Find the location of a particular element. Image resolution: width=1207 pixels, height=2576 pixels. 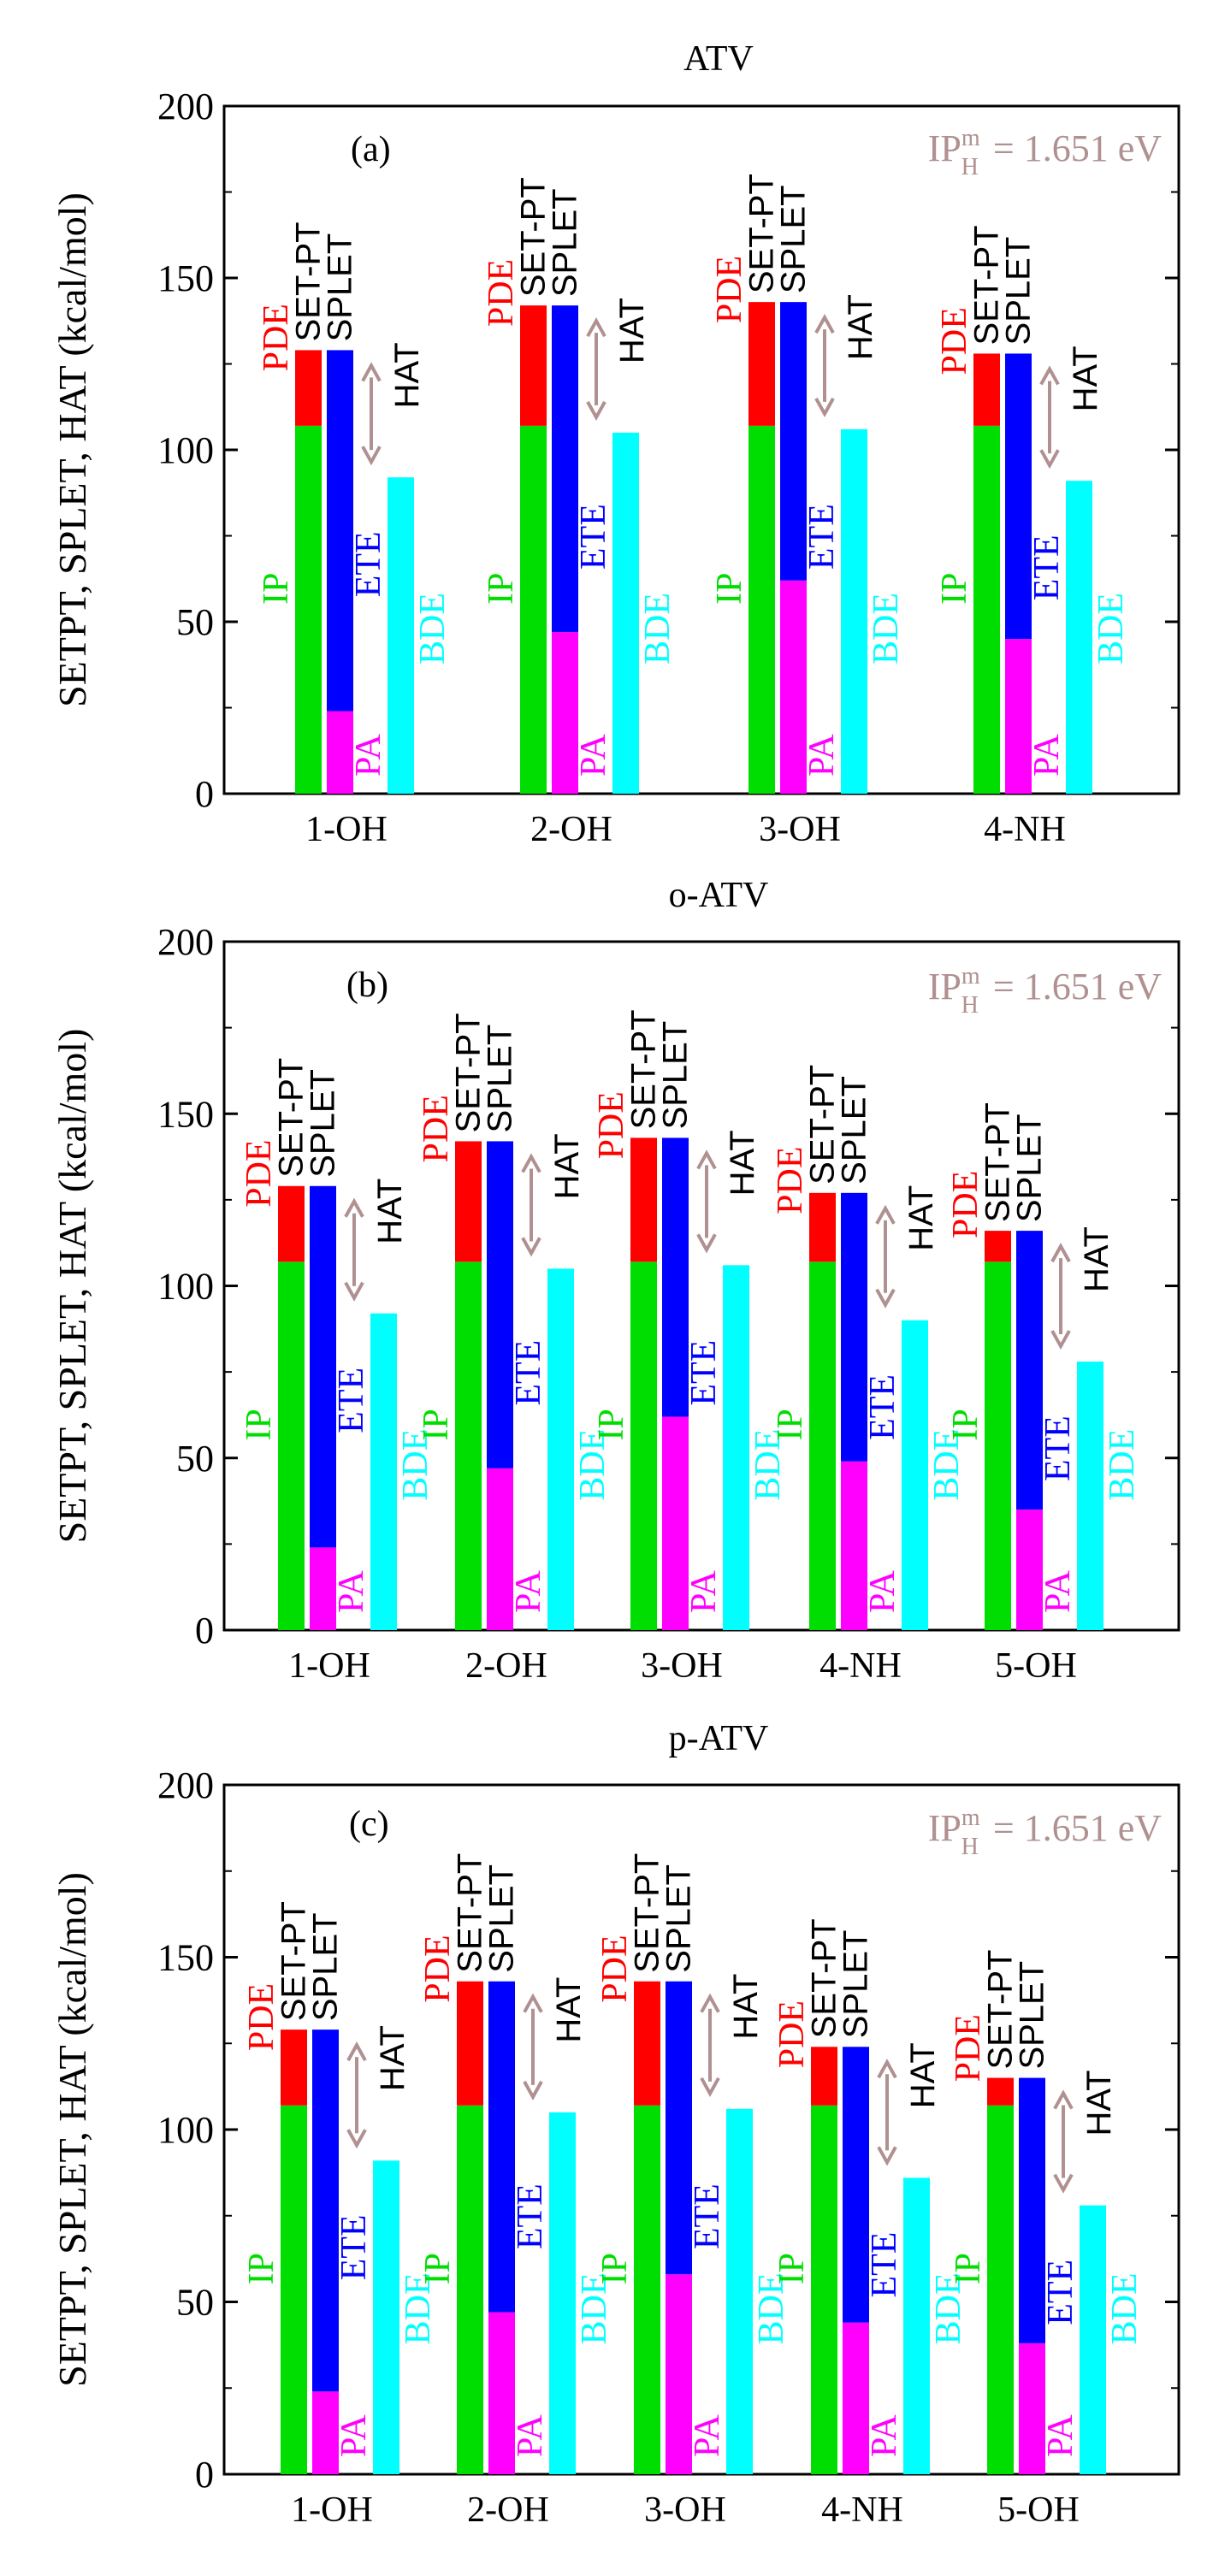

y-tick-label: 0 is located at coordinates (204, 2475).